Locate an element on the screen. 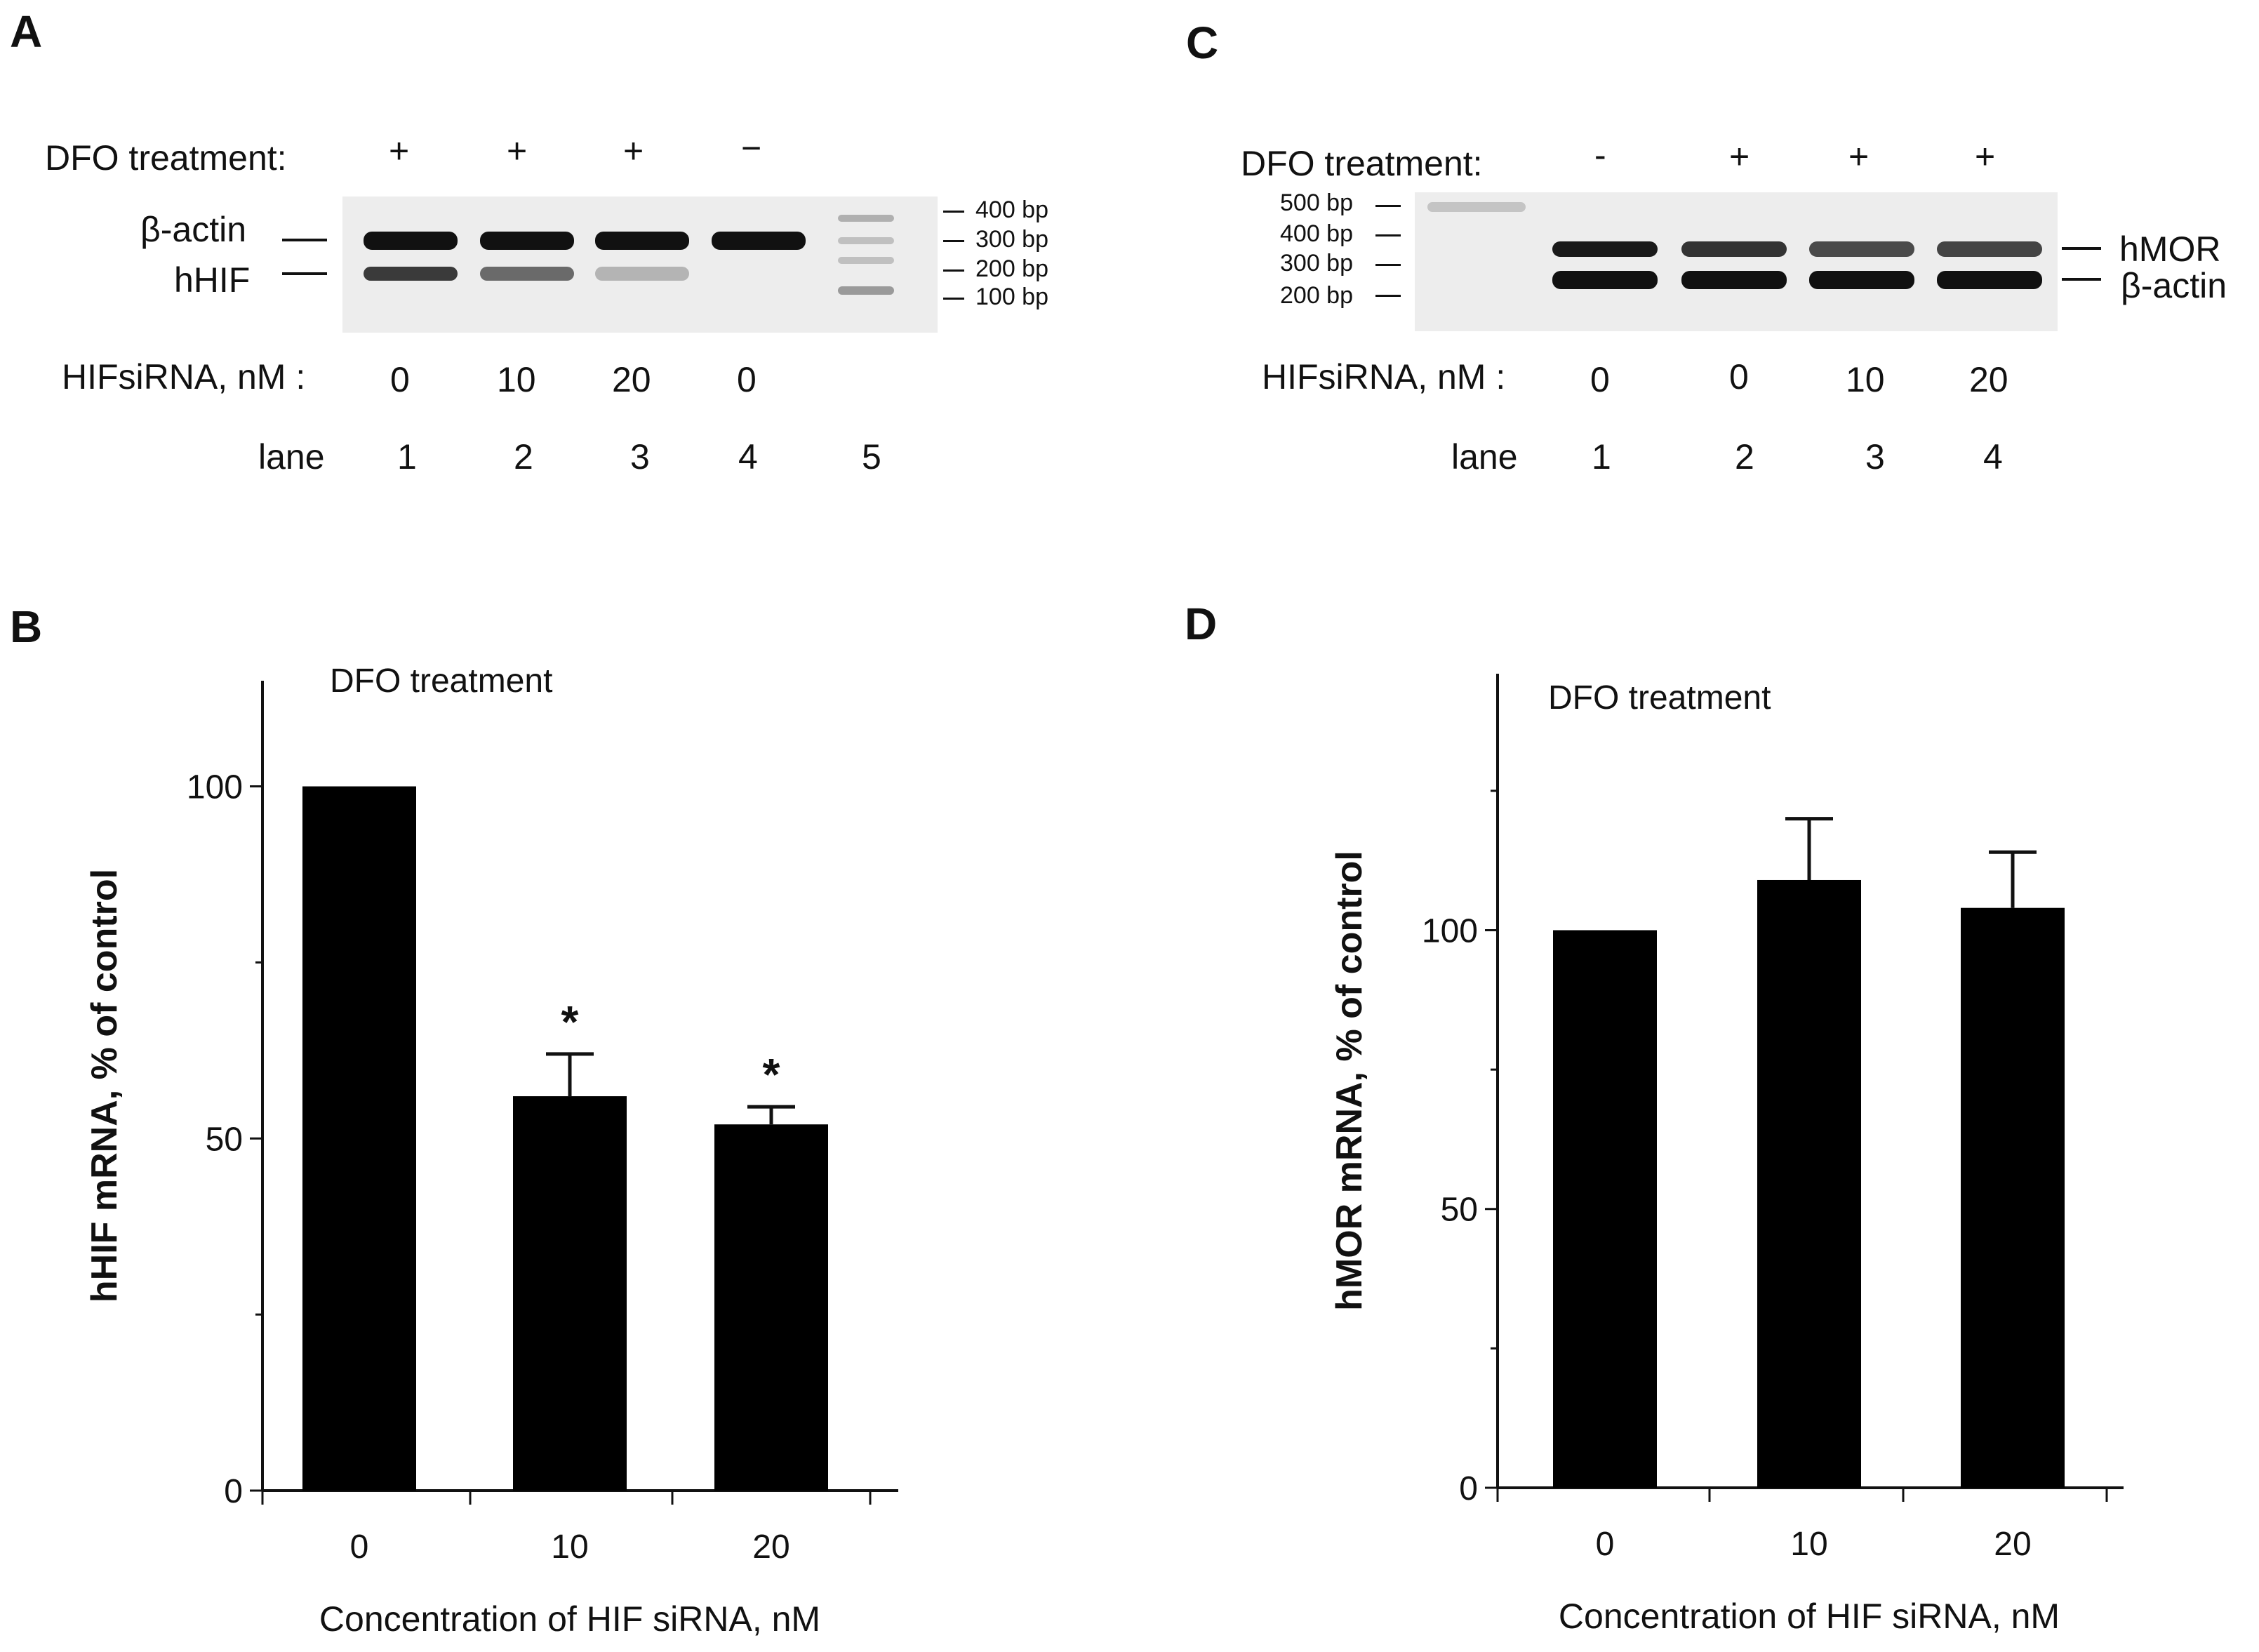  gel-c-lane4-actin is located at coordinates (1990, 280).